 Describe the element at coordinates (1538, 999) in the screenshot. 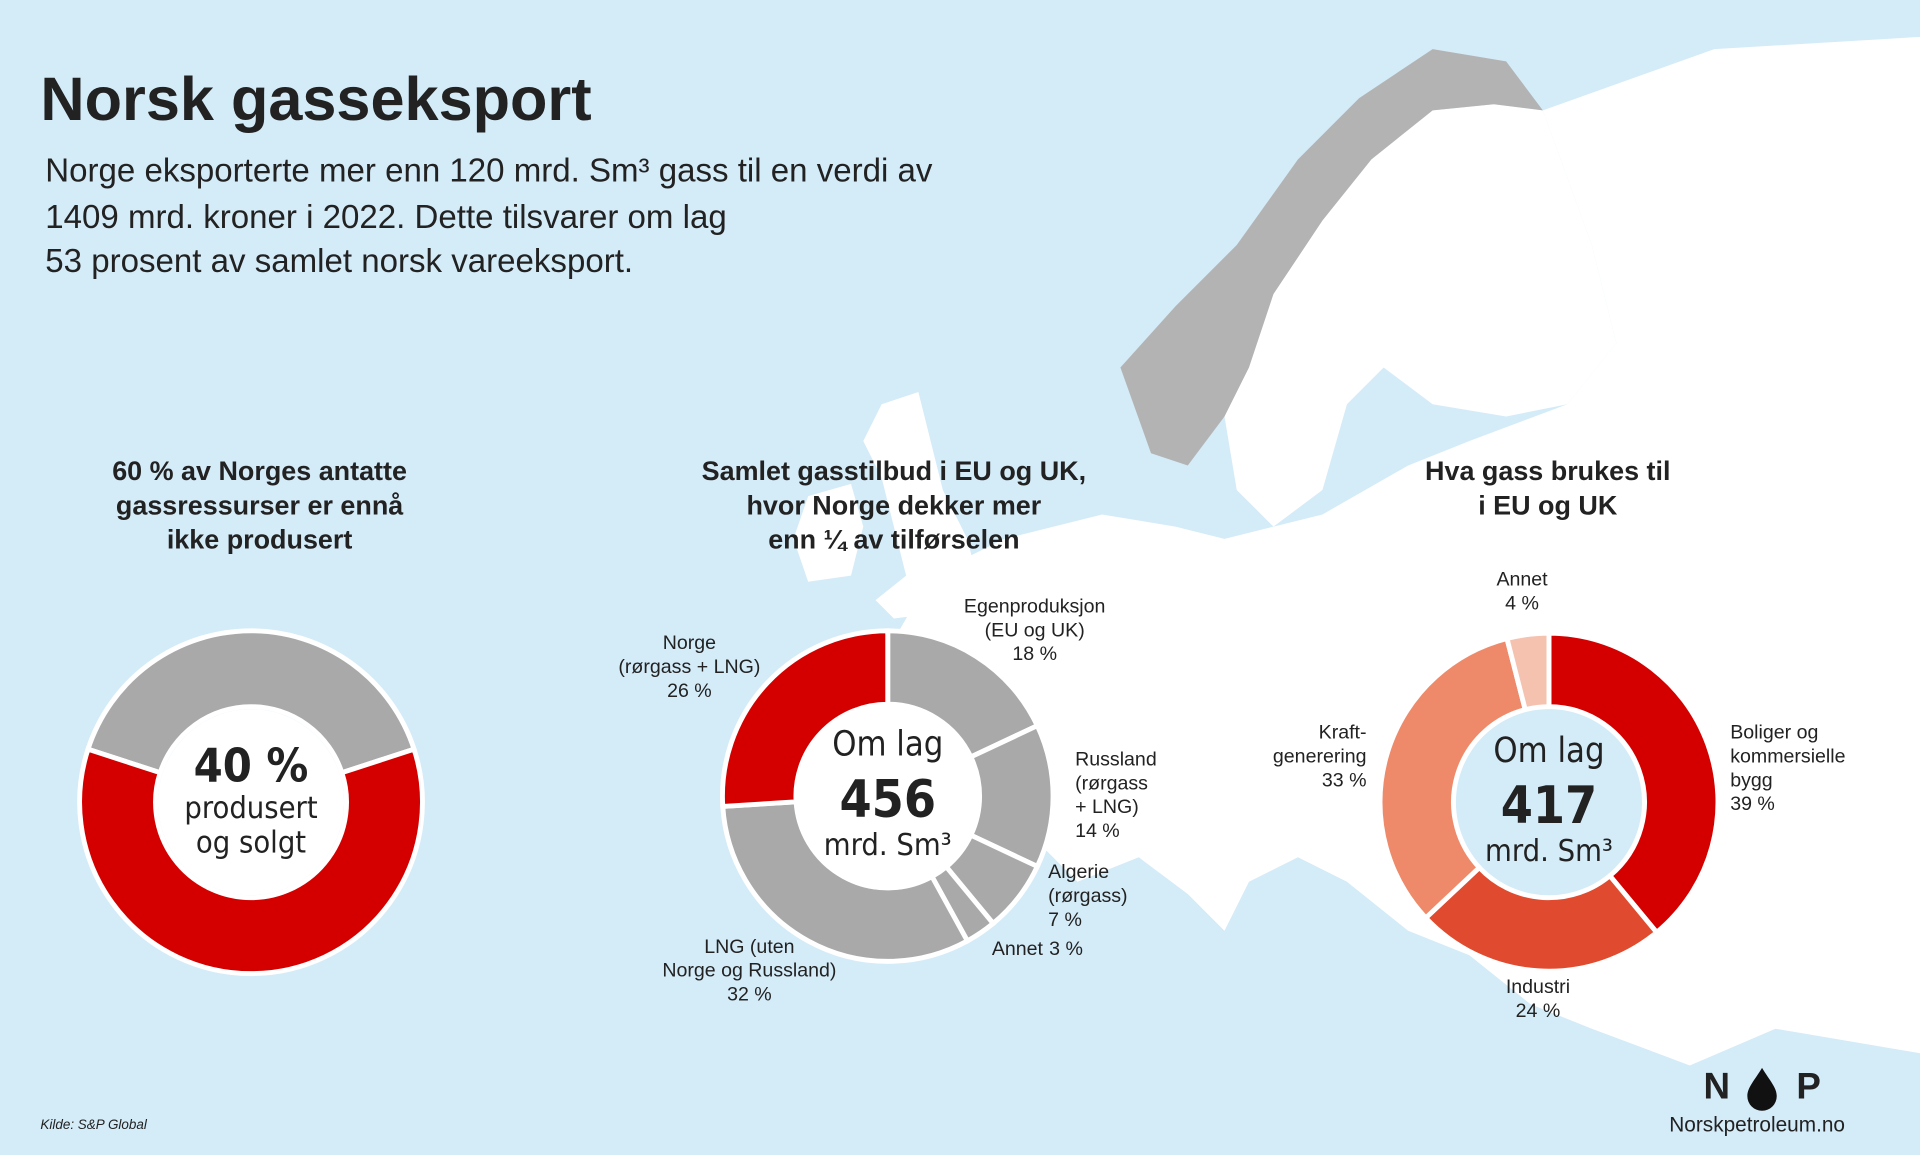

I see `segment-label: Industri 24 %` at that location.